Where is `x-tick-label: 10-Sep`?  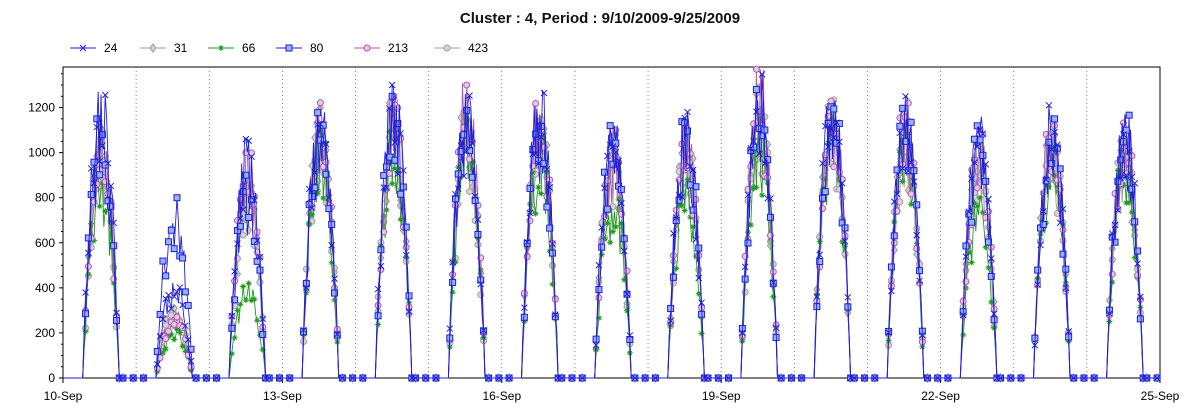
x-tick-label: 10-Sep is located at coordinates (63, 396).